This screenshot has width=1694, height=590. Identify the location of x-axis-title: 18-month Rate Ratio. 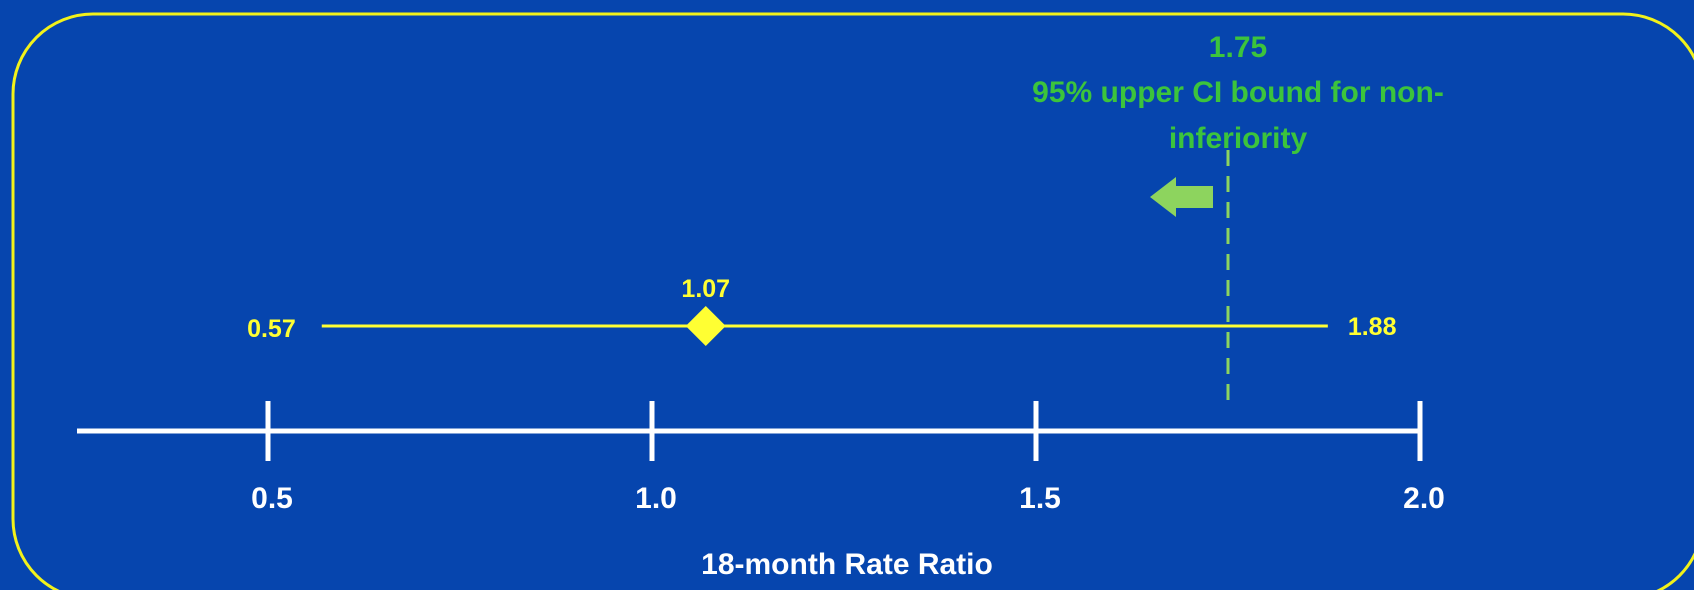
(847, 564).